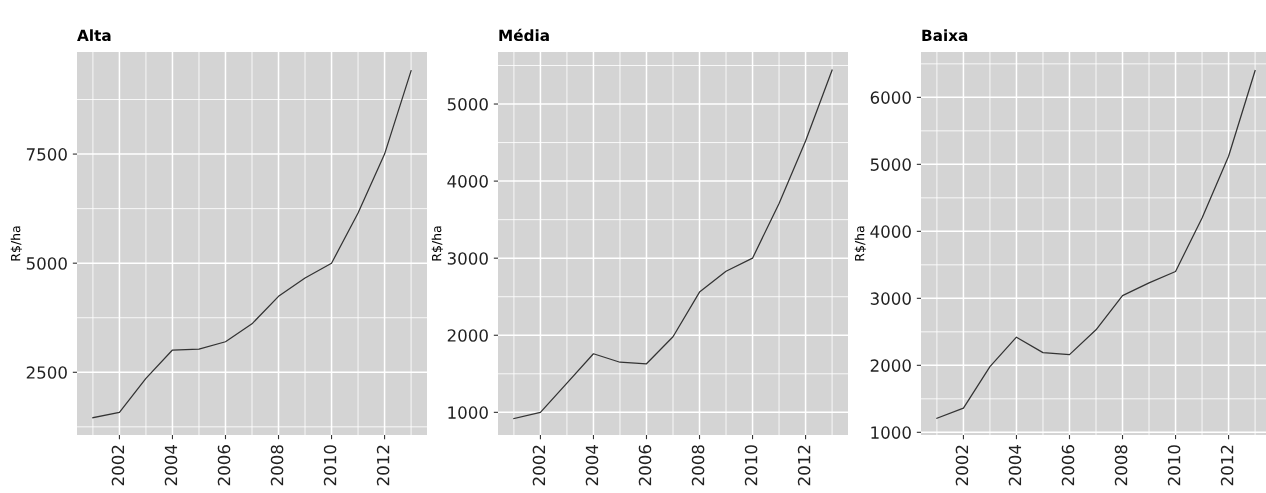  Describe the element at coordinates (46, 154) in the screenshot. I see `y-tick-label: 7500` at that location.